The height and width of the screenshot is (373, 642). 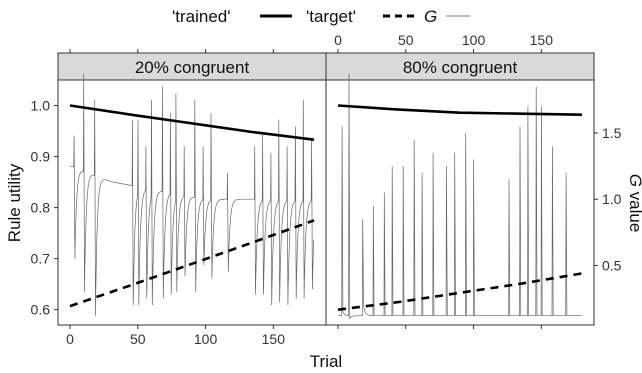 I want to click on panel-strip-left: 20% congruent, so click(x=192, y=66).